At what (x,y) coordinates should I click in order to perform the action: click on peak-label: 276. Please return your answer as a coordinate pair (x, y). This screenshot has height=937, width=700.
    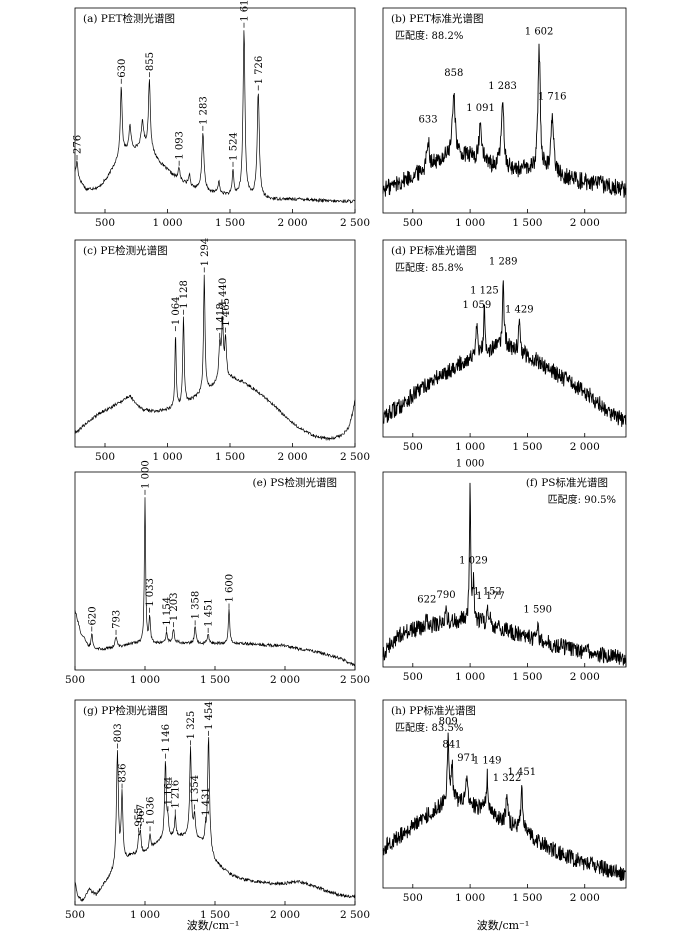
    Looking at the image, I should click on (78, 144).